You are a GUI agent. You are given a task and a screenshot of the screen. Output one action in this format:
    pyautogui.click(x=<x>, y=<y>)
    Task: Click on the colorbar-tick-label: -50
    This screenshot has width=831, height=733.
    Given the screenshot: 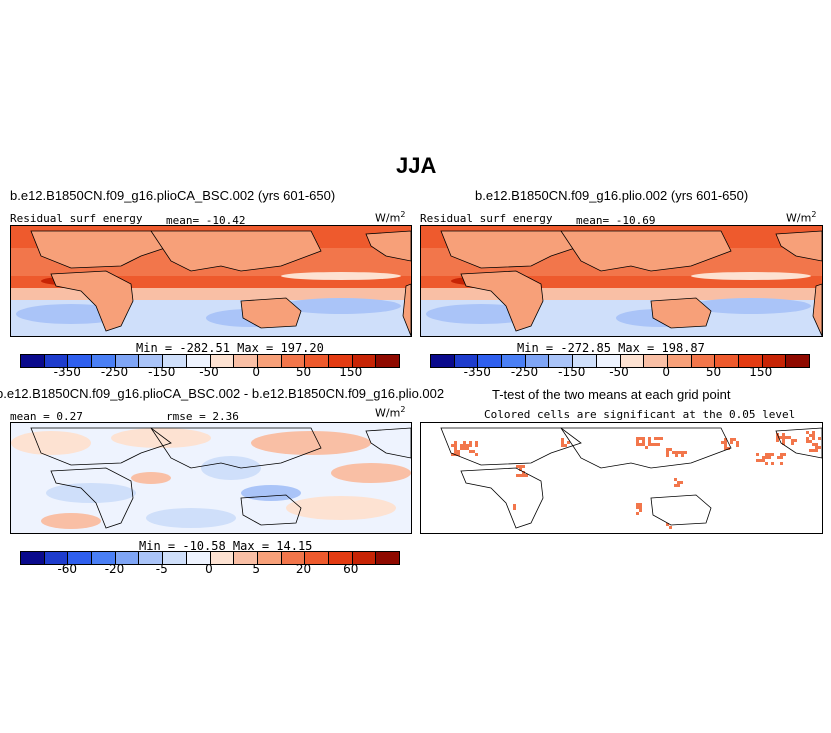 What is the action you would take?
    pyautogui.click(x=209, y=372)
    